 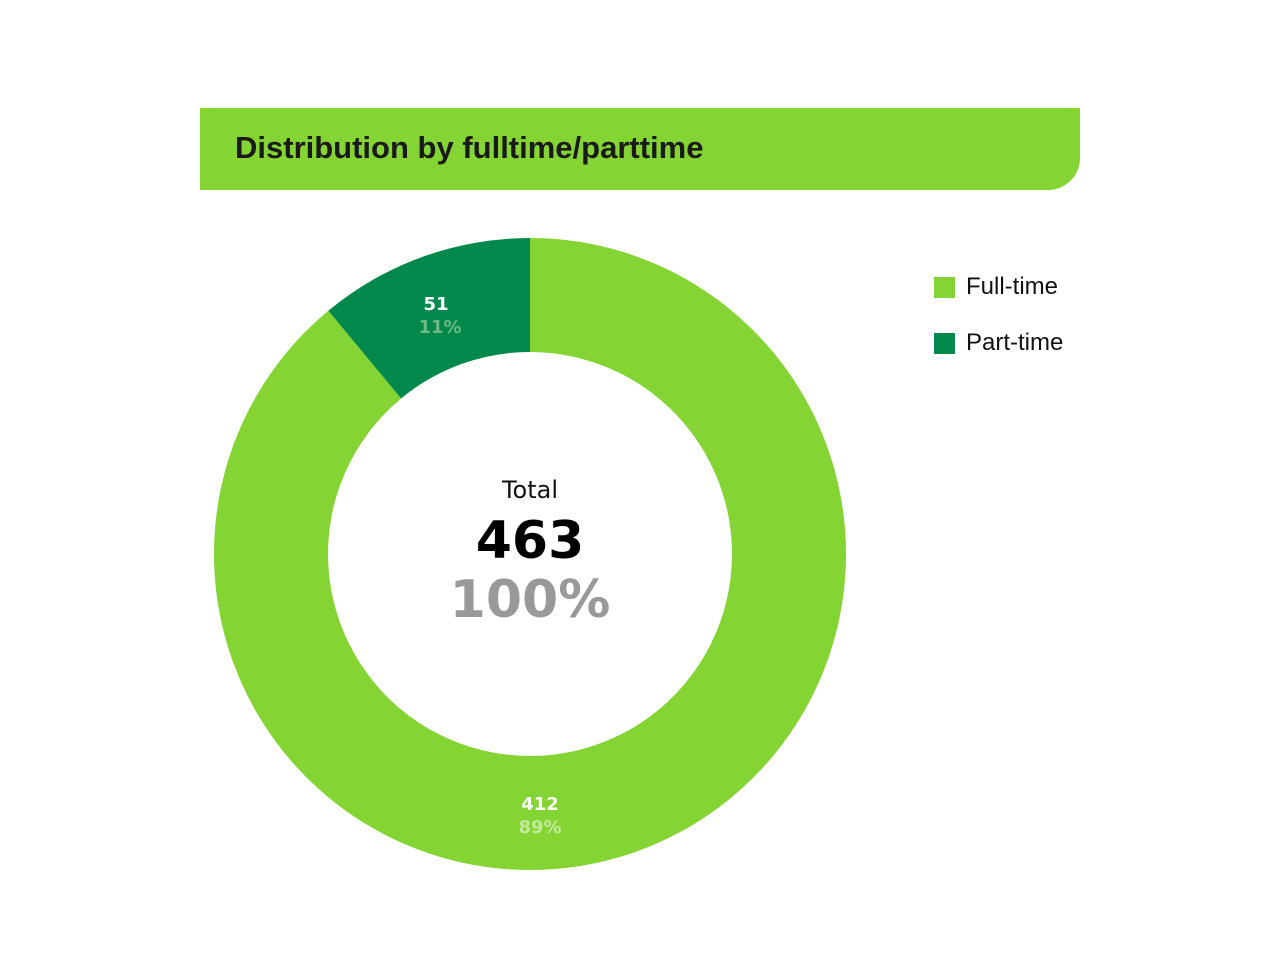 What do you see at coordinates (1012, 286) in the screenshot?
I see `legend-label-full-time: Full-time` at bounding box center [1012, 286].